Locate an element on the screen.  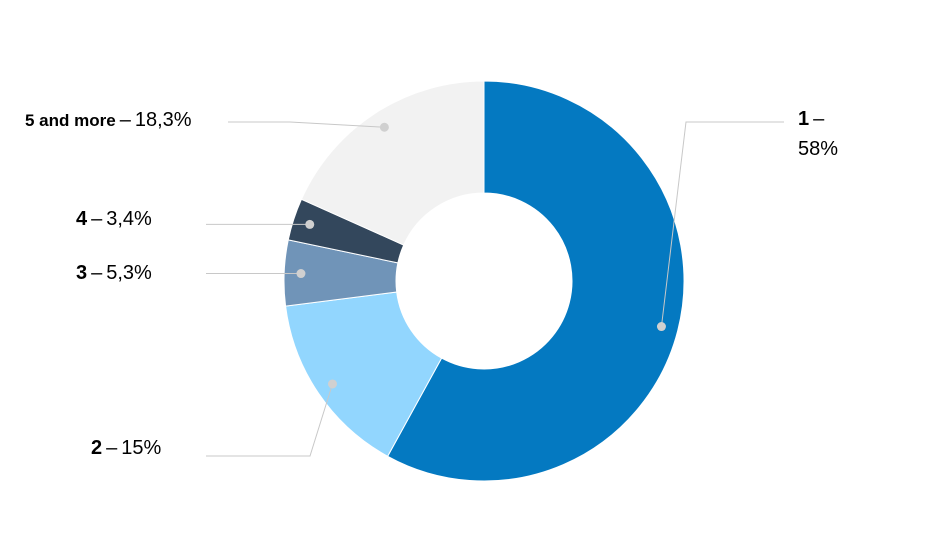
slice-category: 5 and more is located at coordinates (70, 120).